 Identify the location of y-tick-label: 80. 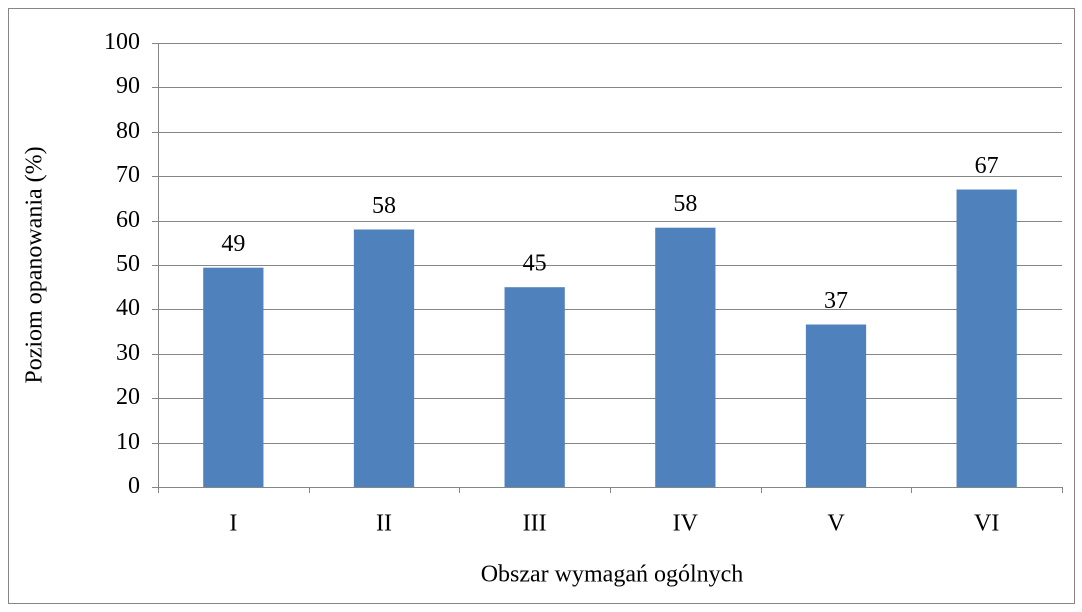
(128, 131).